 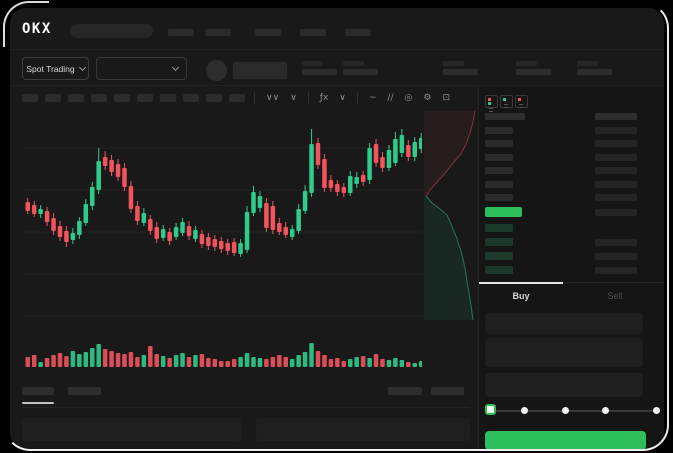 I want to click on okx-logo: OKX, so click(x=37, y=29).